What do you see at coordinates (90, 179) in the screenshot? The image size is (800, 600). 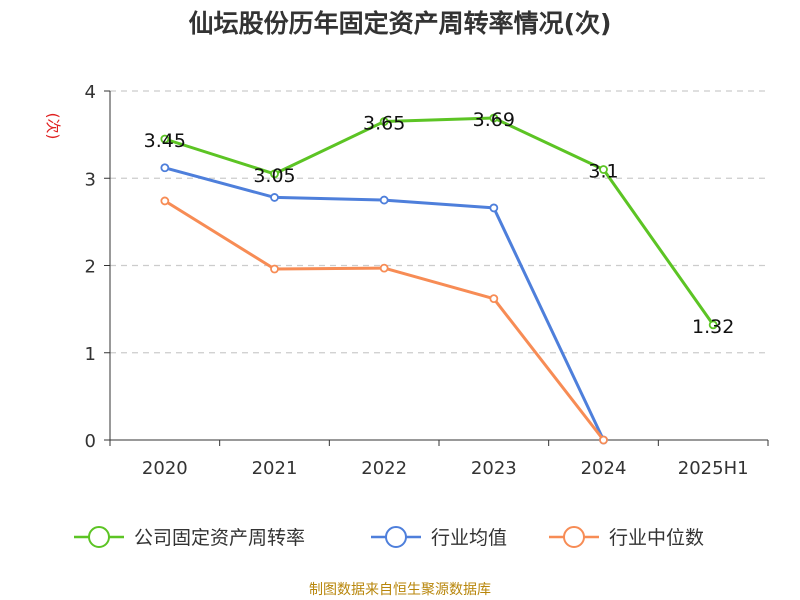 I see `y-tick-label: 3` at bounding box center [90, 179].